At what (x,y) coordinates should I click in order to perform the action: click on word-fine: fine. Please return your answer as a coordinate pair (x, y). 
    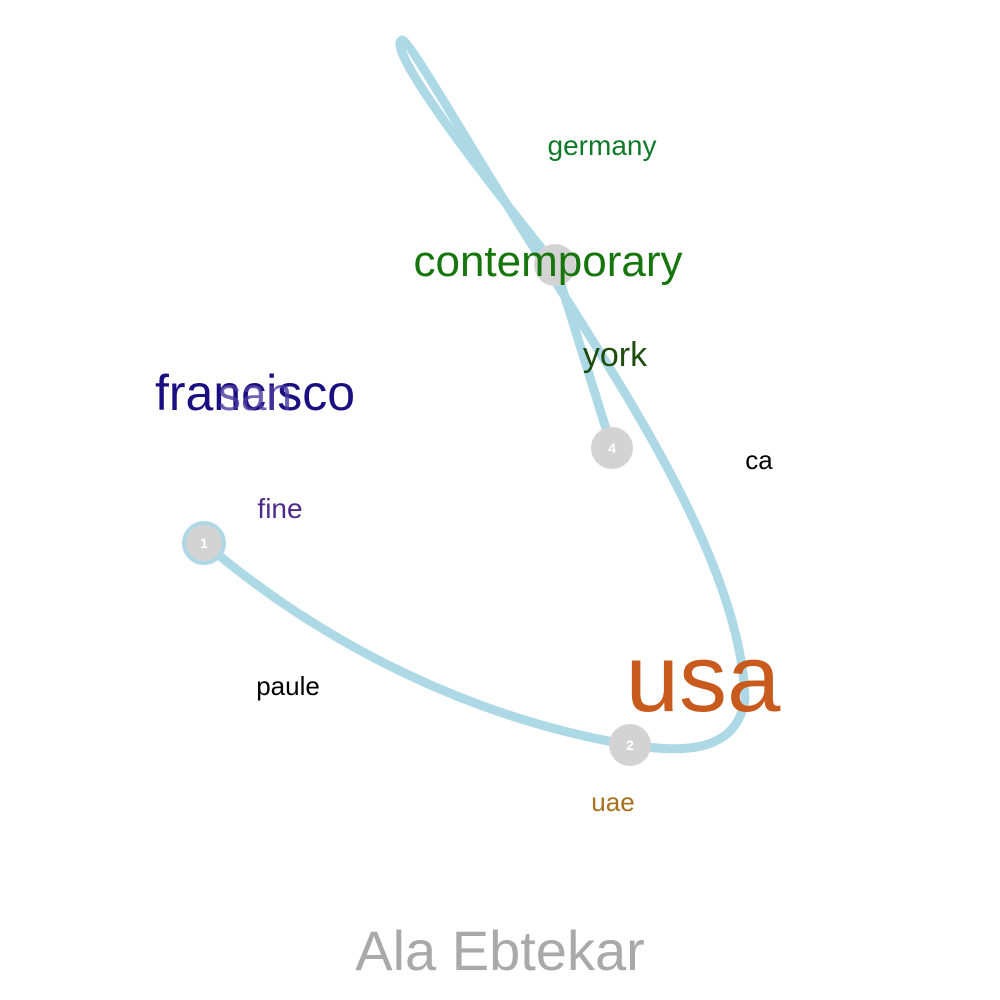
    Looking at the image, I should click on (279, 508).